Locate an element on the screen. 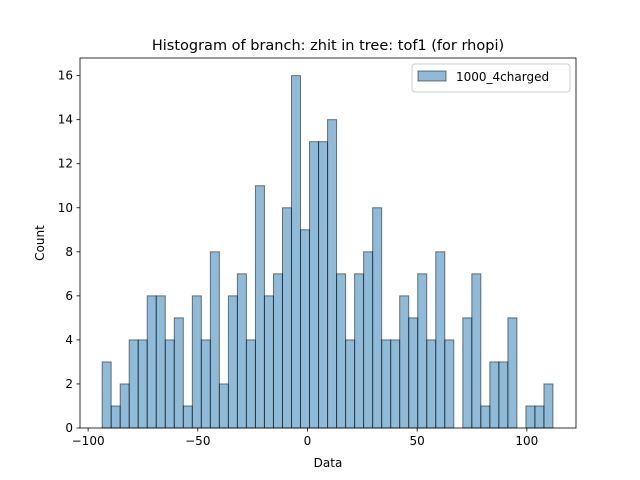 The image size is (640, 480). x-axis-title: Data is located at coordinates (328, 463).